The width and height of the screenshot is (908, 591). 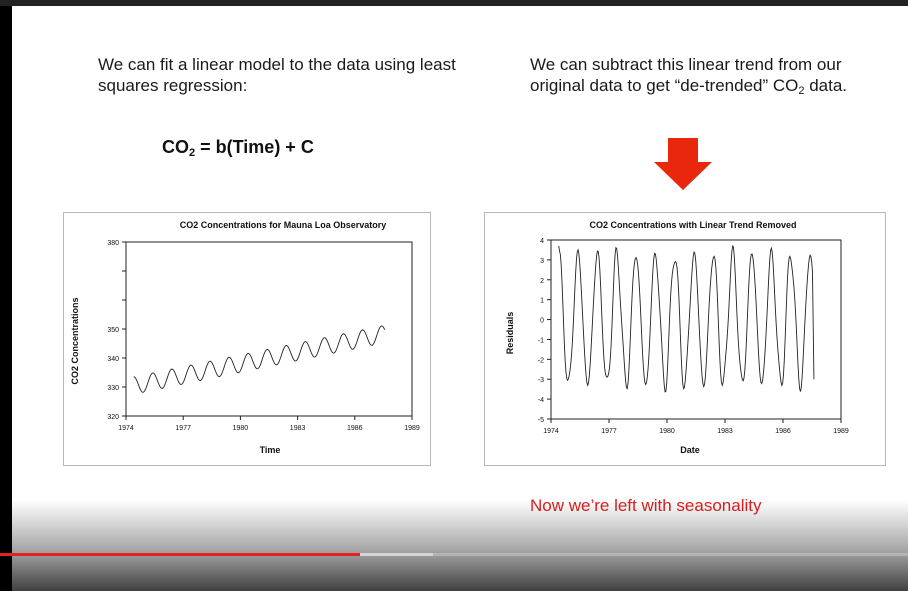 I want to click on chart-left-ytick-label: 330, so click(x=113, y=388).